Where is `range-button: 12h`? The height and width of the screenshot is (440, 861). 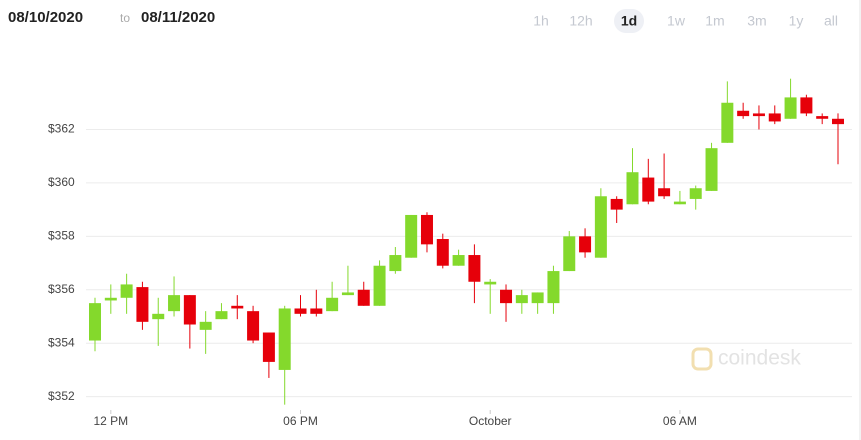
range-button: 12h is located at coordinates (580, 21).